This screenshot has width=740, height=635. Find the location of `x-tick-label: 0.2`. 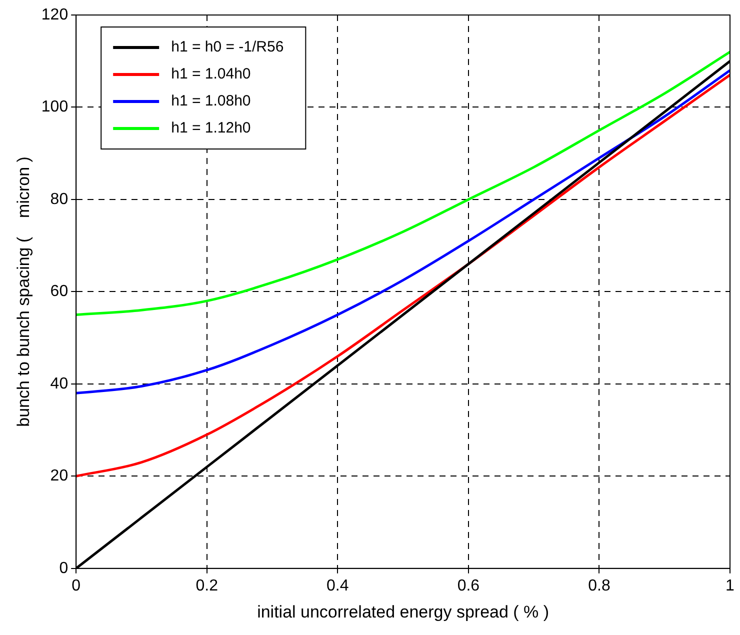

x-tick-label: 0.2 is located at coordinates (207, 585).